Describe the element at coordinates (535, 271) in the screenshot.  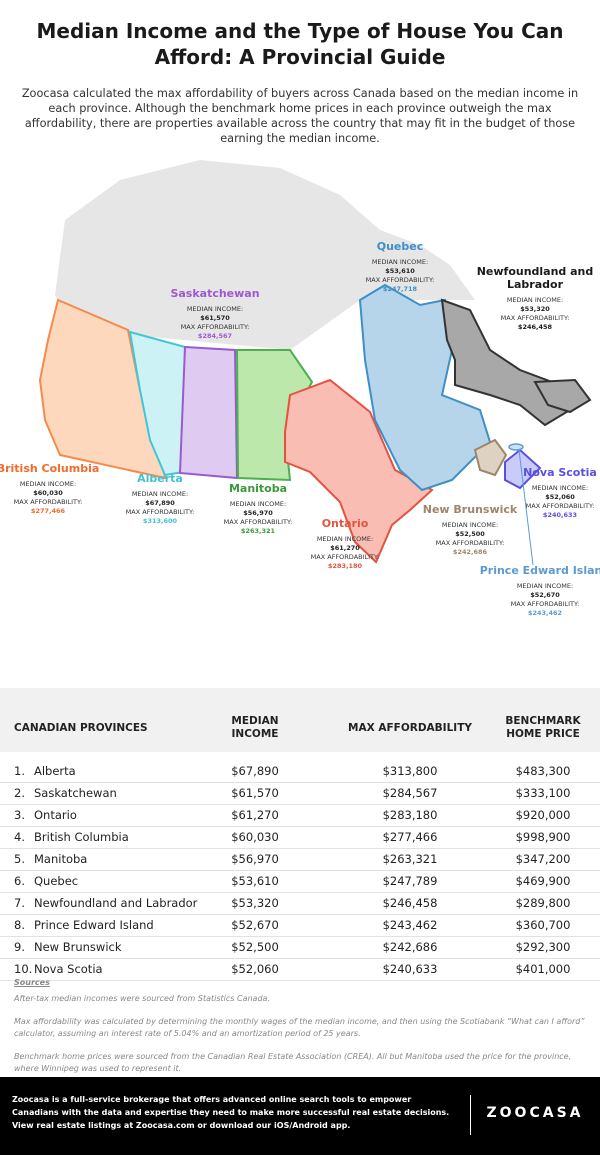
I see `province-name: Newfoundland and` at that location.